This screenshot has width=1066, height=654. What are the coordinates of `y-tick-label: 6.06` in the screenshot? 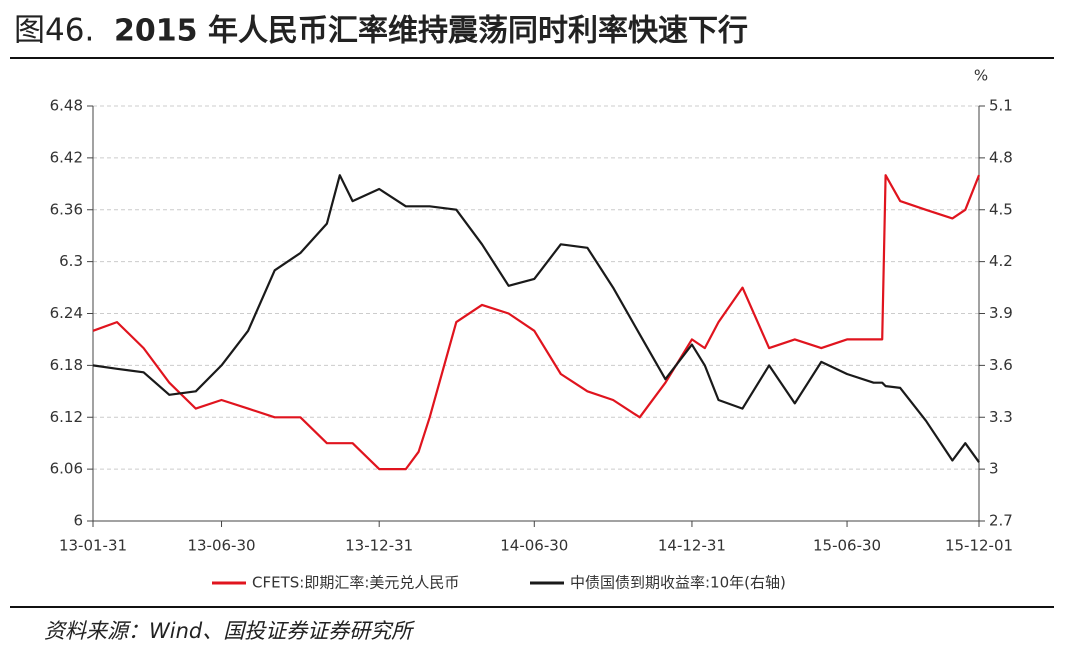 It's located at (66, 469).